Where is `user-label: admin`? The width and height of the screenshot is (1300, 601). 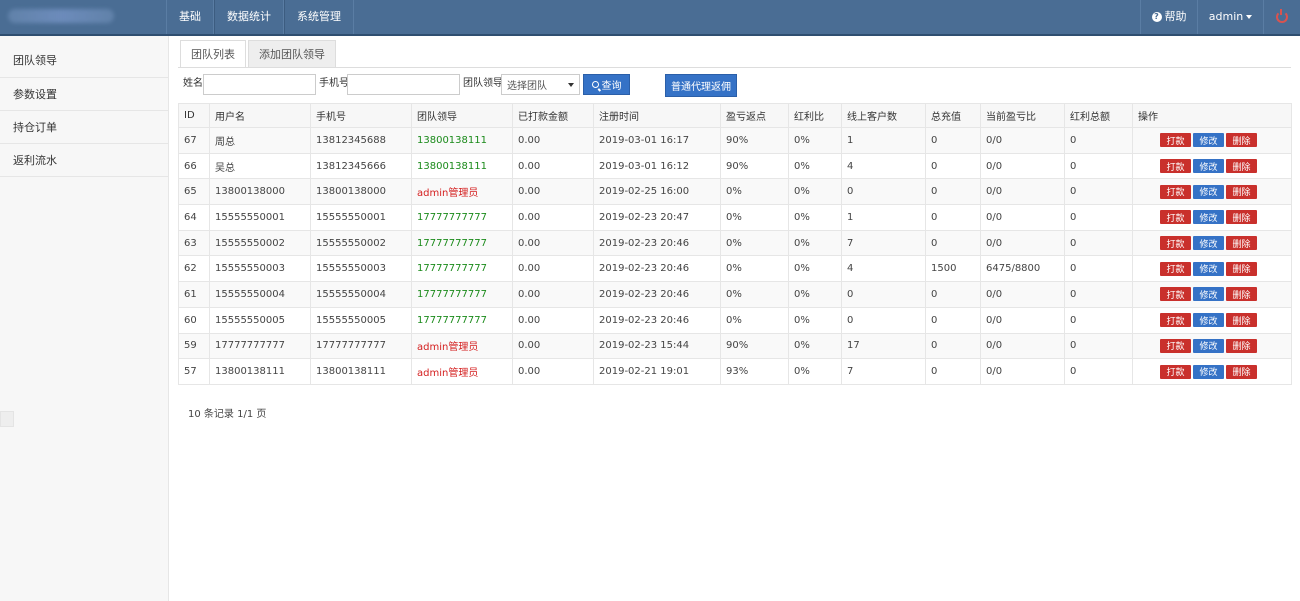 user-label: admin is located at coordinates (1226, 16).